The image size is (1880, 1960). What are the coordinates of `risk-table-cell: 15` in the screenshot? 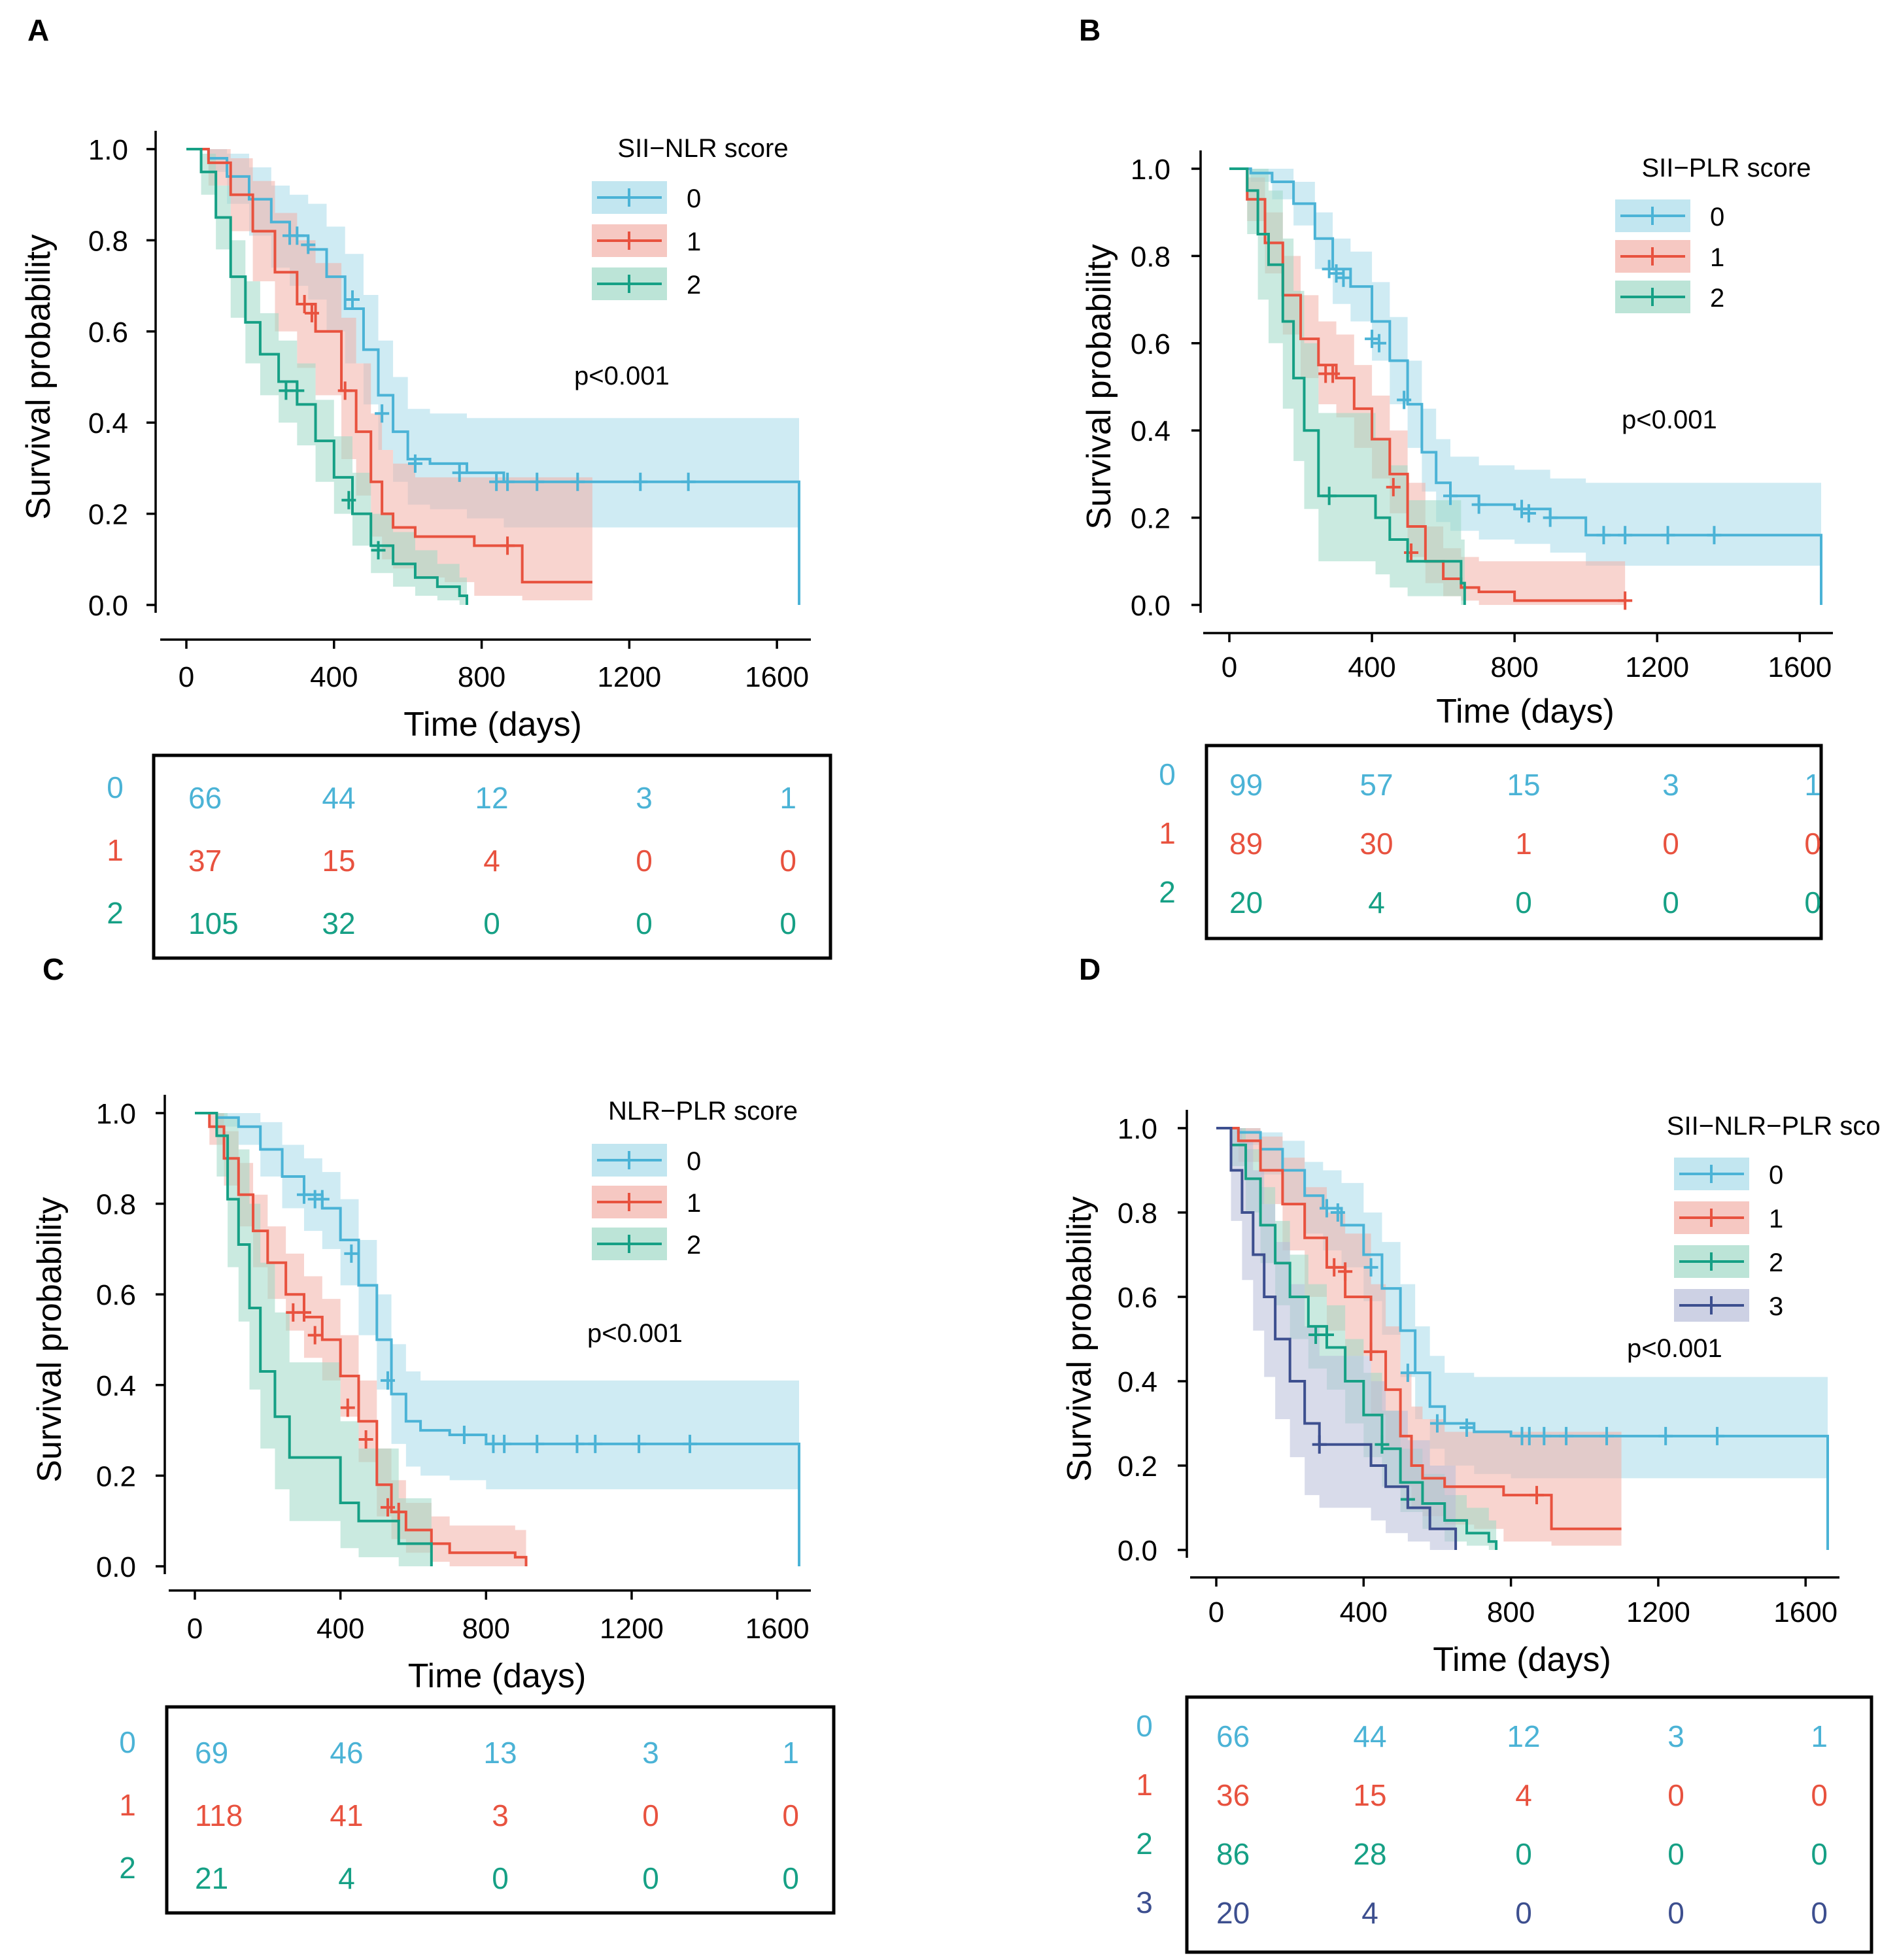 It's located at (338, 861).